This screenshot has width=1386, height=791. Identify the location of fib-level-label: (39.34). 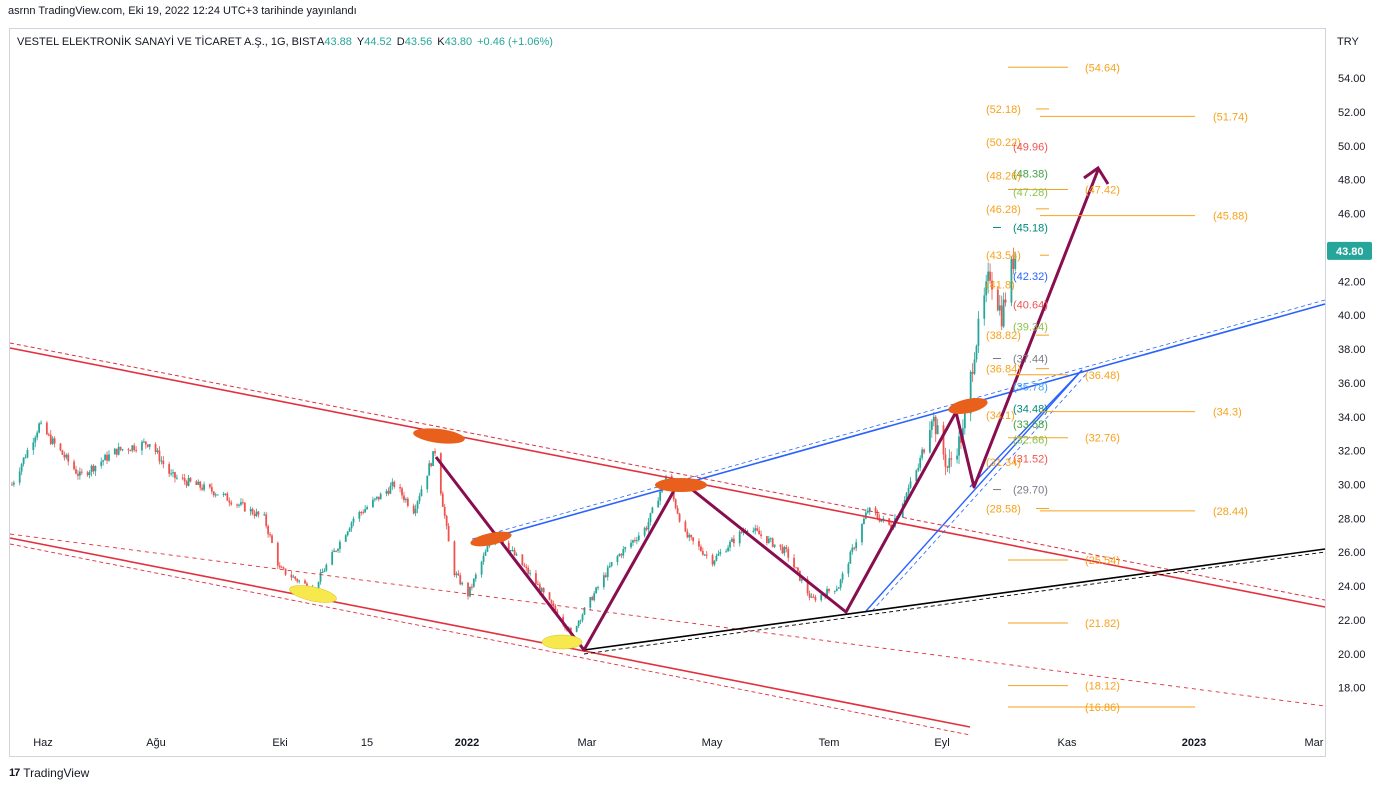
(1030, 327).